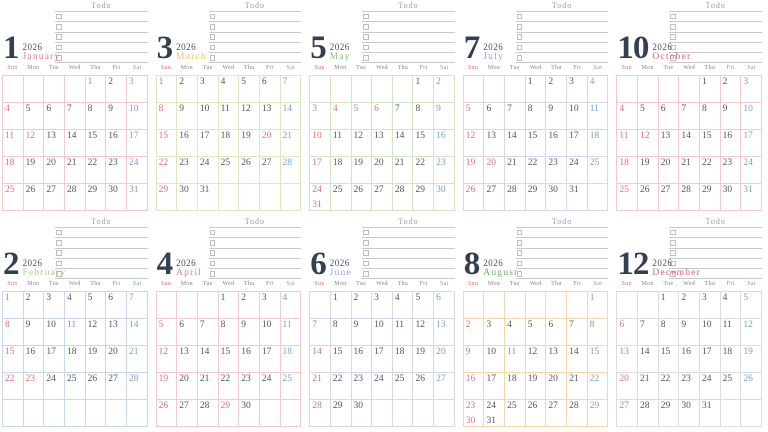 The width and height of the screenshot is (768, 432). What do you see at coordinates (715, 248) in the screenshot?
I see `todo-box: Todo` at bounding box center [715, 248].